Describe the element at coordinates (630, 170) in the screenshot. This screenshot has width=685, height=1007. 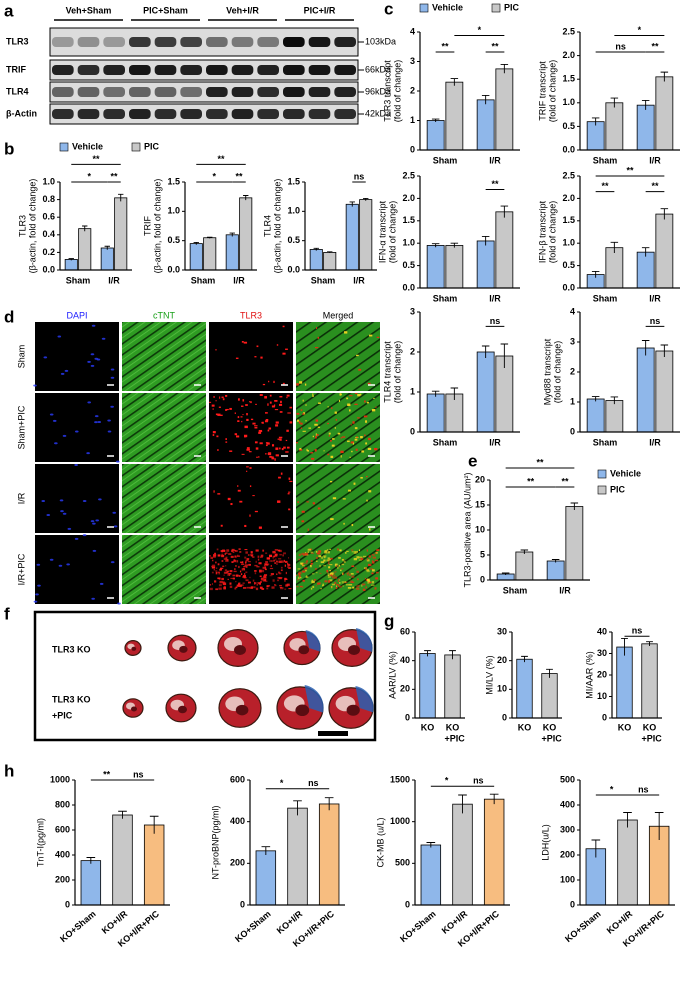
I see `significance-label: **` at that location.